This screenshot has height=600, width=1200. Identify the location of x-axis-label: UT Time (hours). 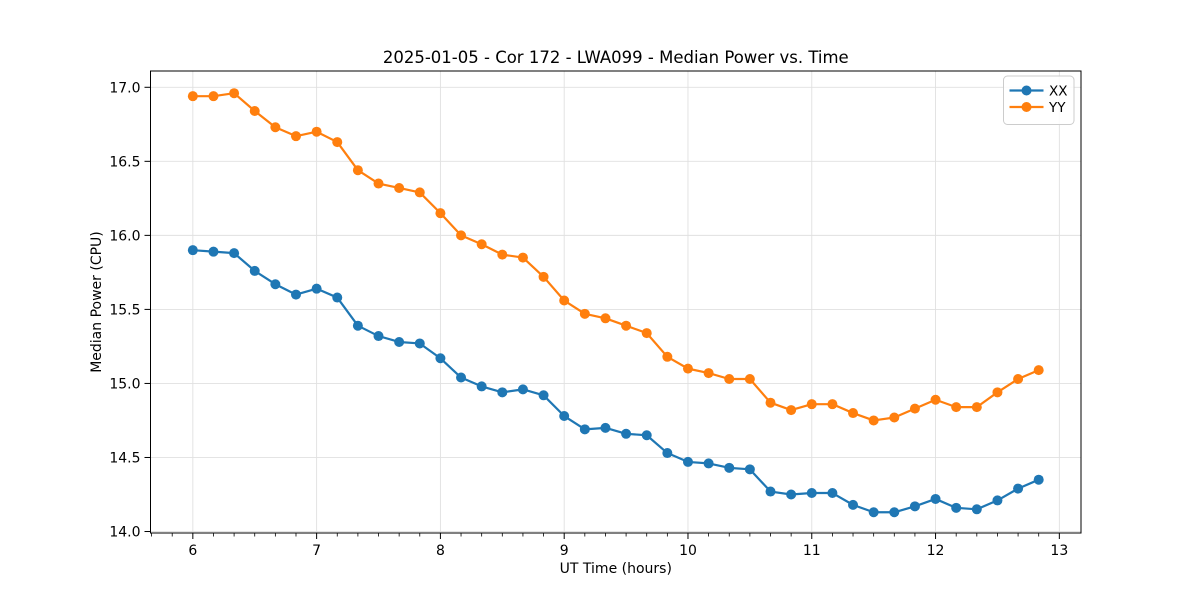
(616, 569).